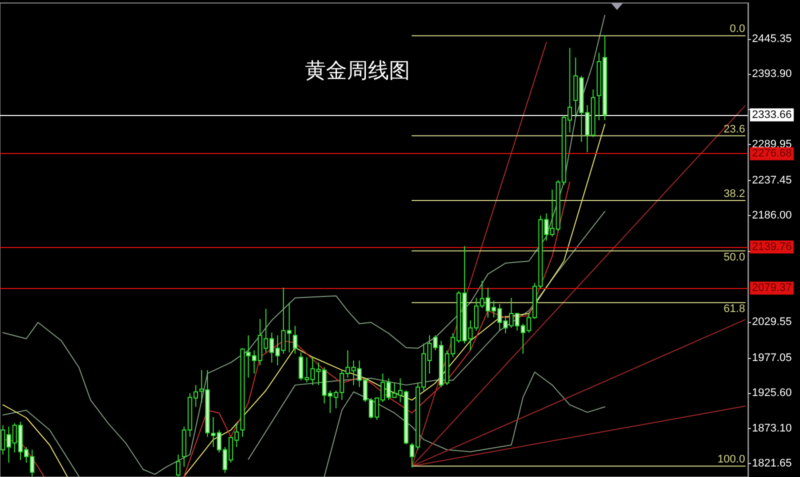 Image resolution: width=800 pixels, height=477 pixels. Describe the element at coordinates (772, 358) in the screenshot. I see `y-tick-label: 1977.05` at that location.